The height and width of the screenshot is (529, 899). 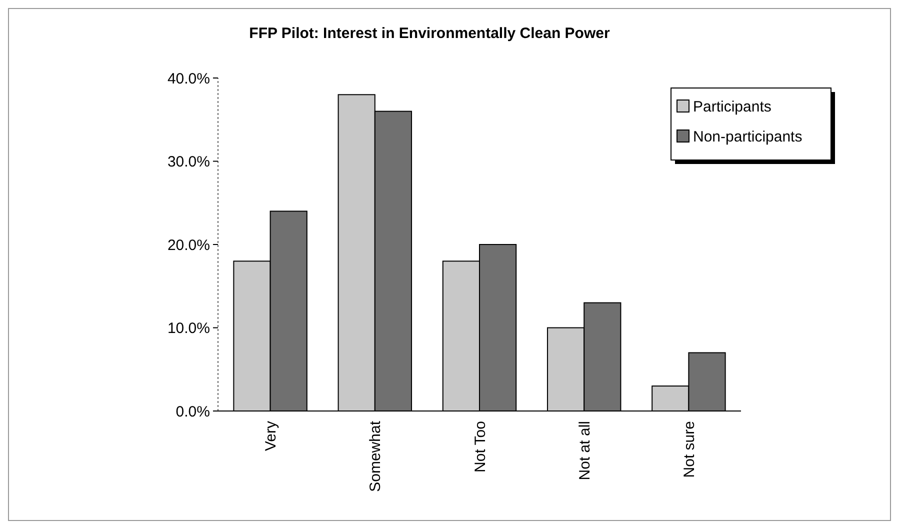 What do you see at coordinates (375, 456) in the screenshot?
I see `x-tick-label: Somewhat` at bounding box center [375, 456].